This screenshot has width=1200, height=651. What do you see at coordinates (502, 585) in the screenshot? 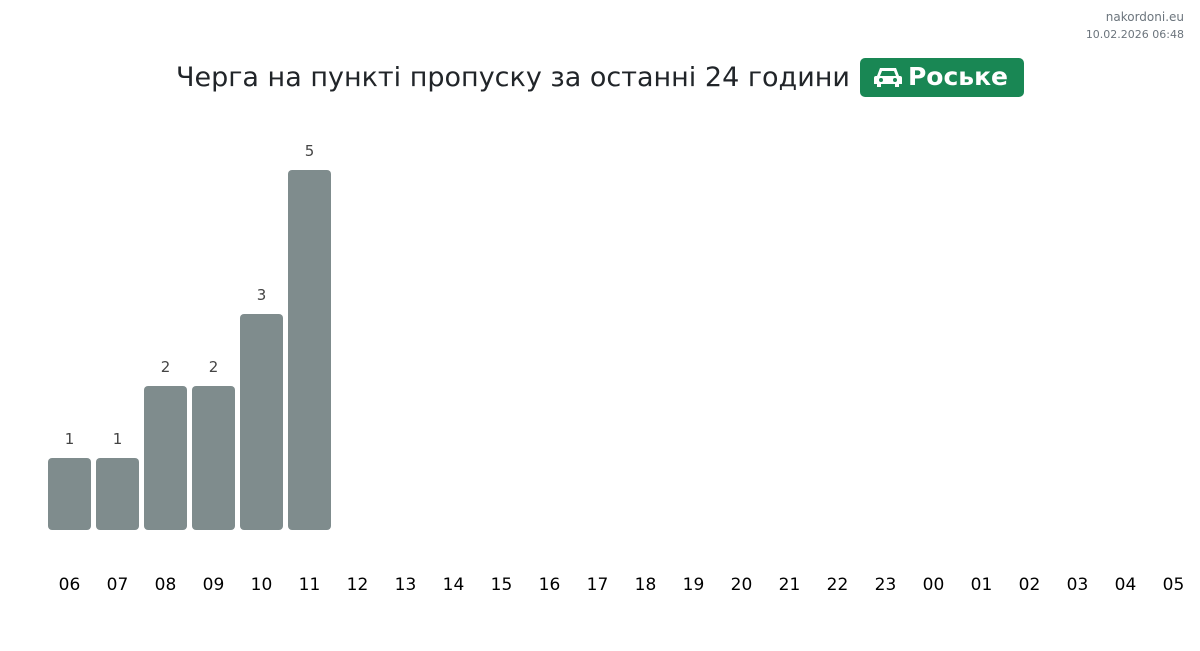
I see `x-tick-label-15: 15` at bounding box center [502, 585].